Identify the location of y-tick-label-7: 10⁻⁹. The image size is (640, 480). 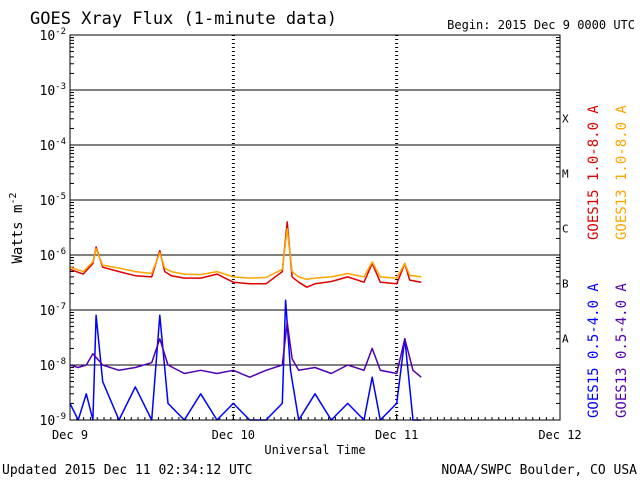
(53, 420).